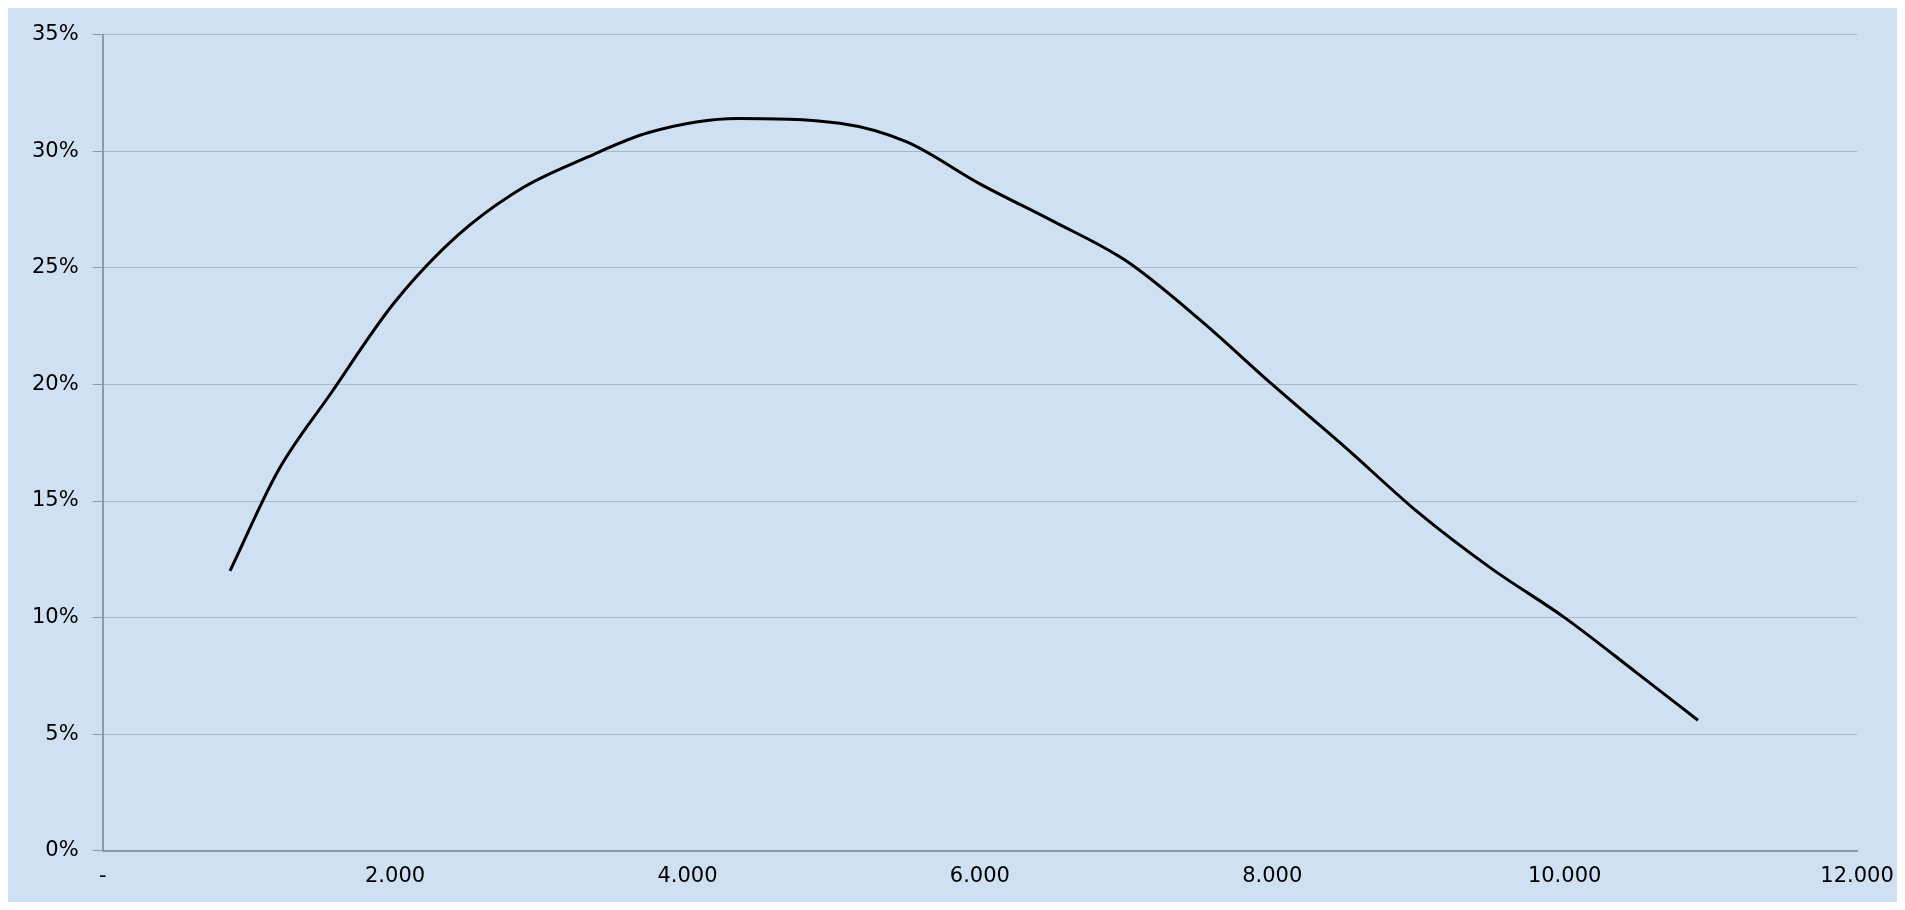 This screenshot has height=910, width=1905. I want to click on y-tick-label: 25%, so click(55, 266).